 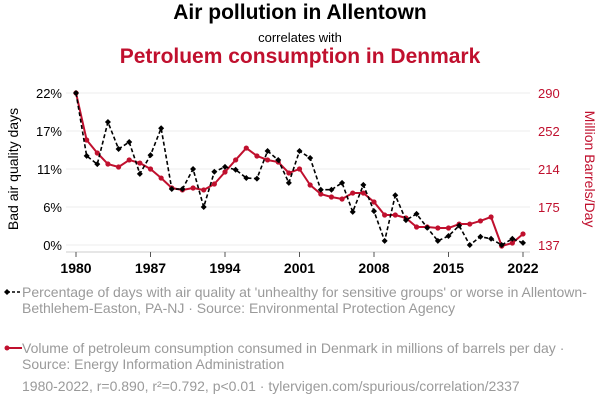 I want to click on y-left-tick-label: 11%, so click(x=49, y=169).